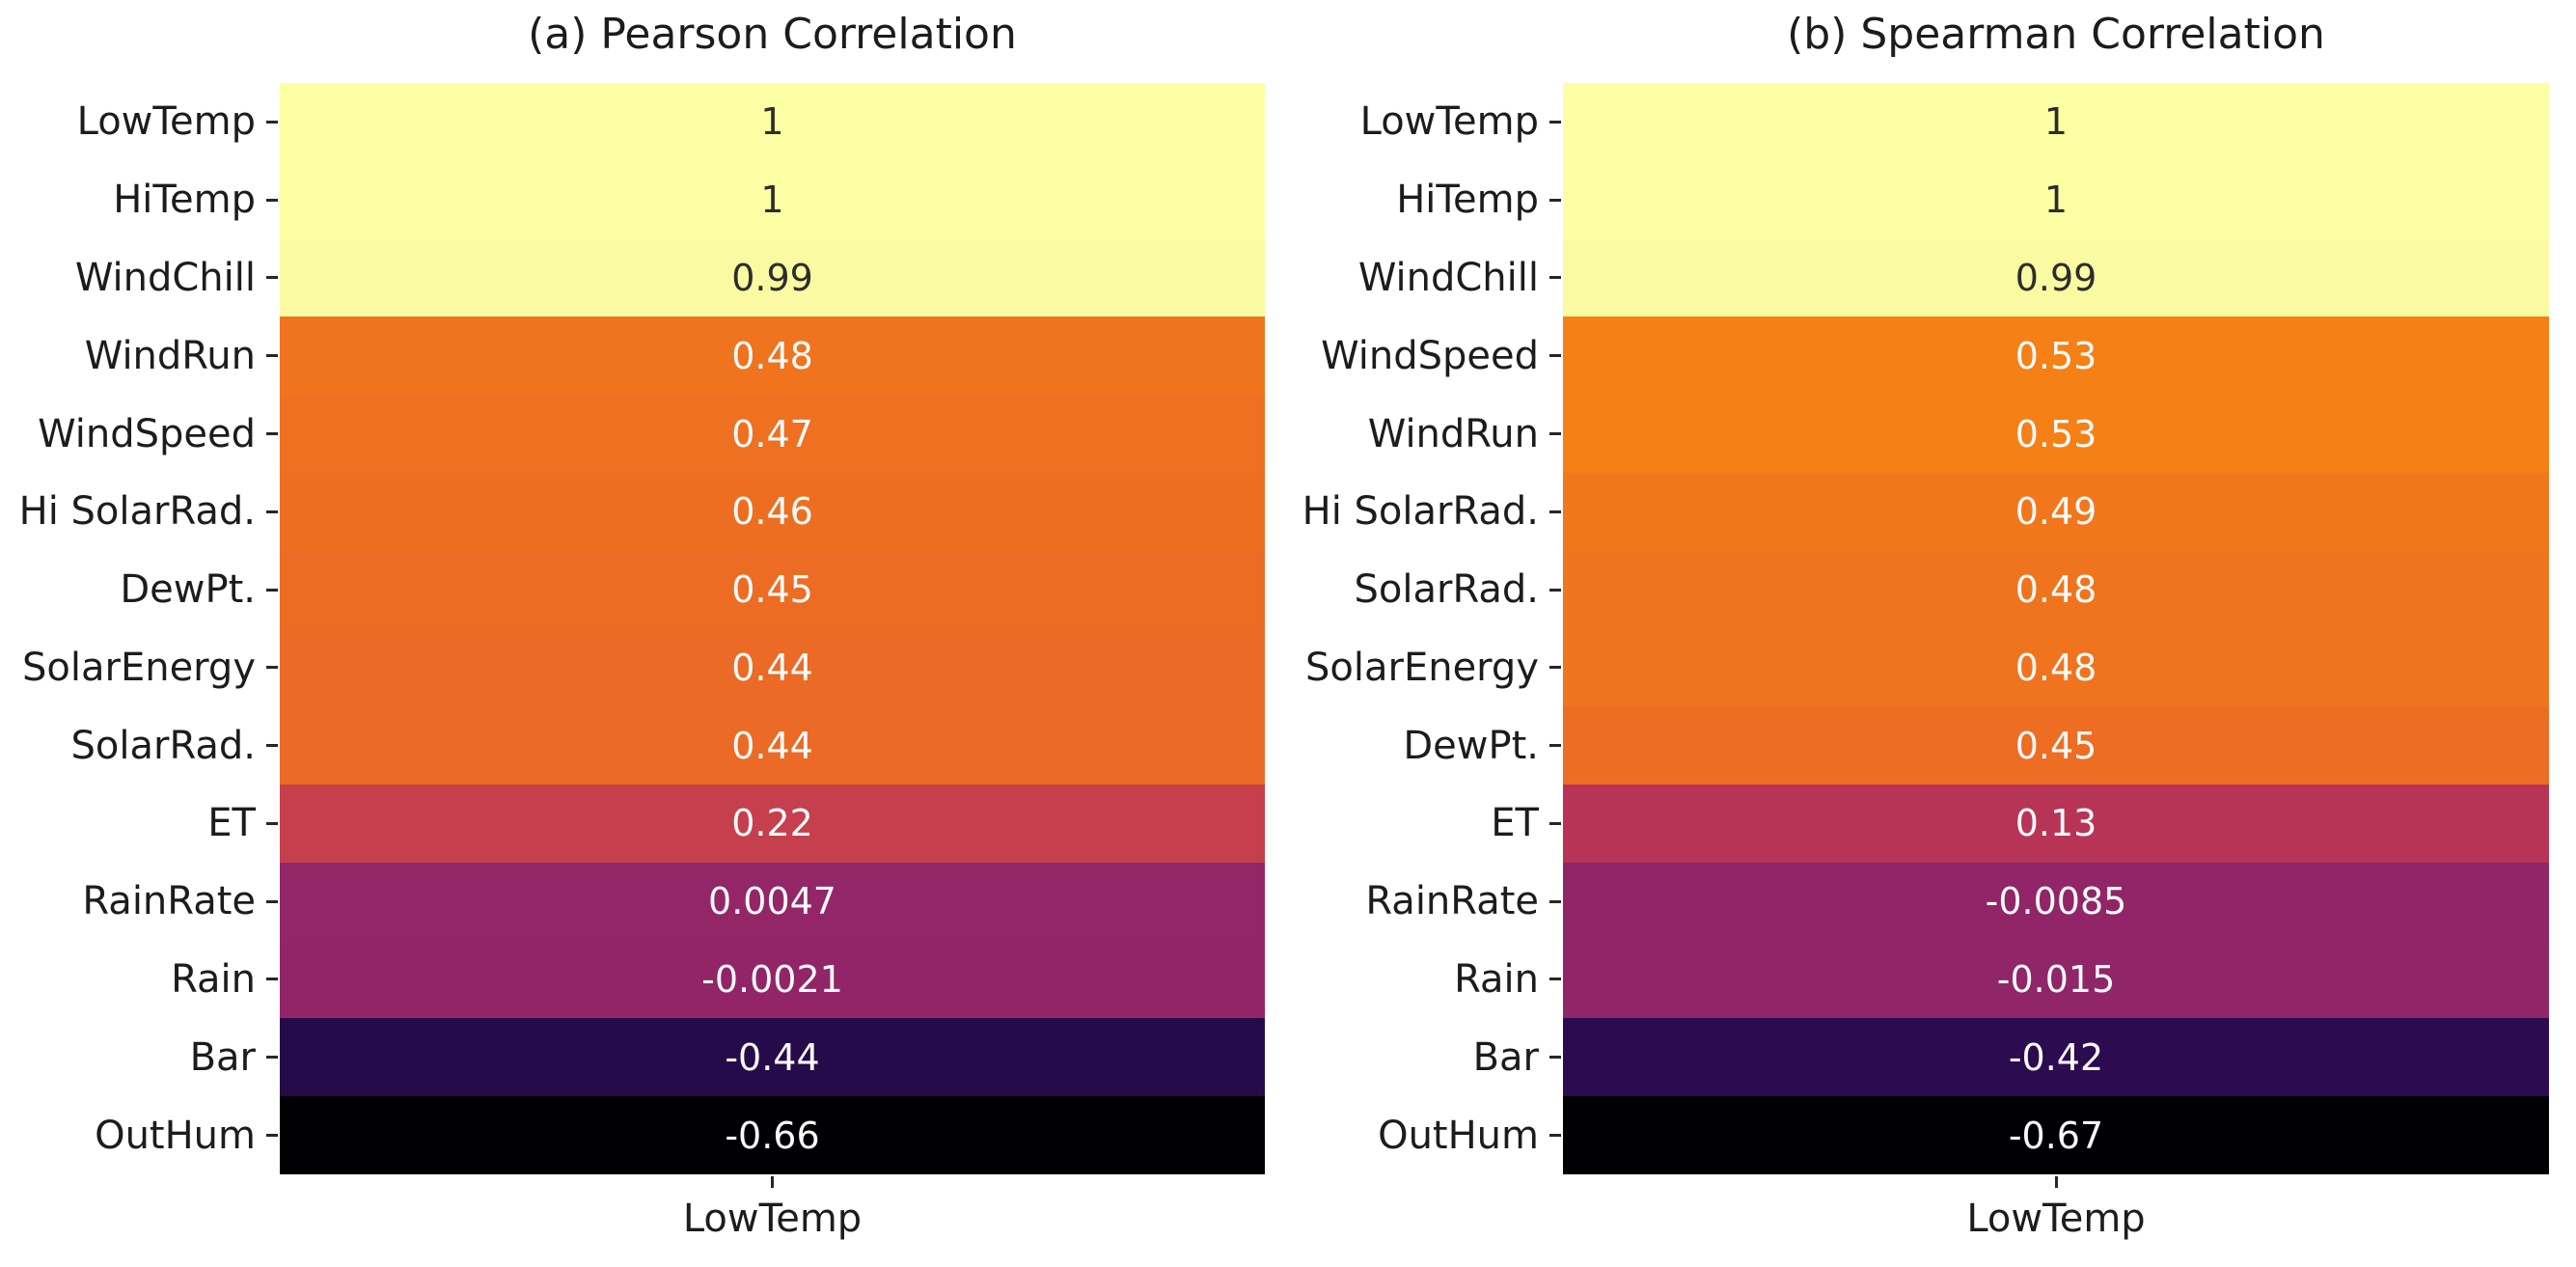 The height and width of the screenshot is (1267, 2576). Describe the element at coordinates (2056, 1057) in the screenshot. I see `heatmap-cell: -0.42` at that location.